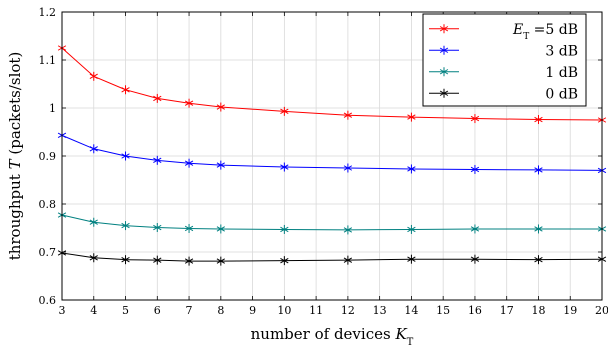  I want to click on x-tick-label: 15, so click(443, 310).